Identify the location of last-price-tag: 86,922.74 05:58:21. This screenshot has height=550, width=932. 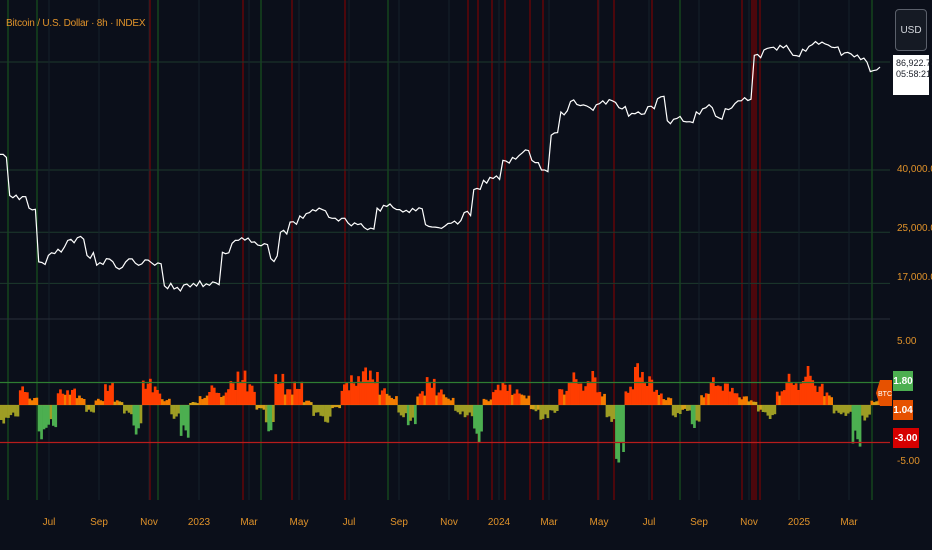
(912, 75).